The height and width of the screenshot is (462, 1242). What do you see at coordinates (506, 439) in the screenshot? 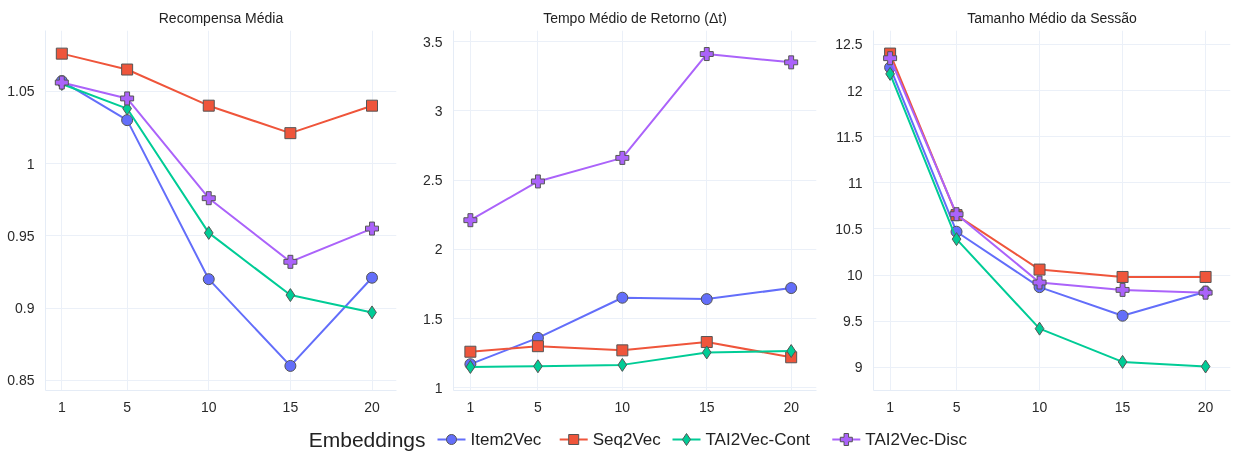
I see `legend-label: Item2Vec` at bounding box center [506, 439].